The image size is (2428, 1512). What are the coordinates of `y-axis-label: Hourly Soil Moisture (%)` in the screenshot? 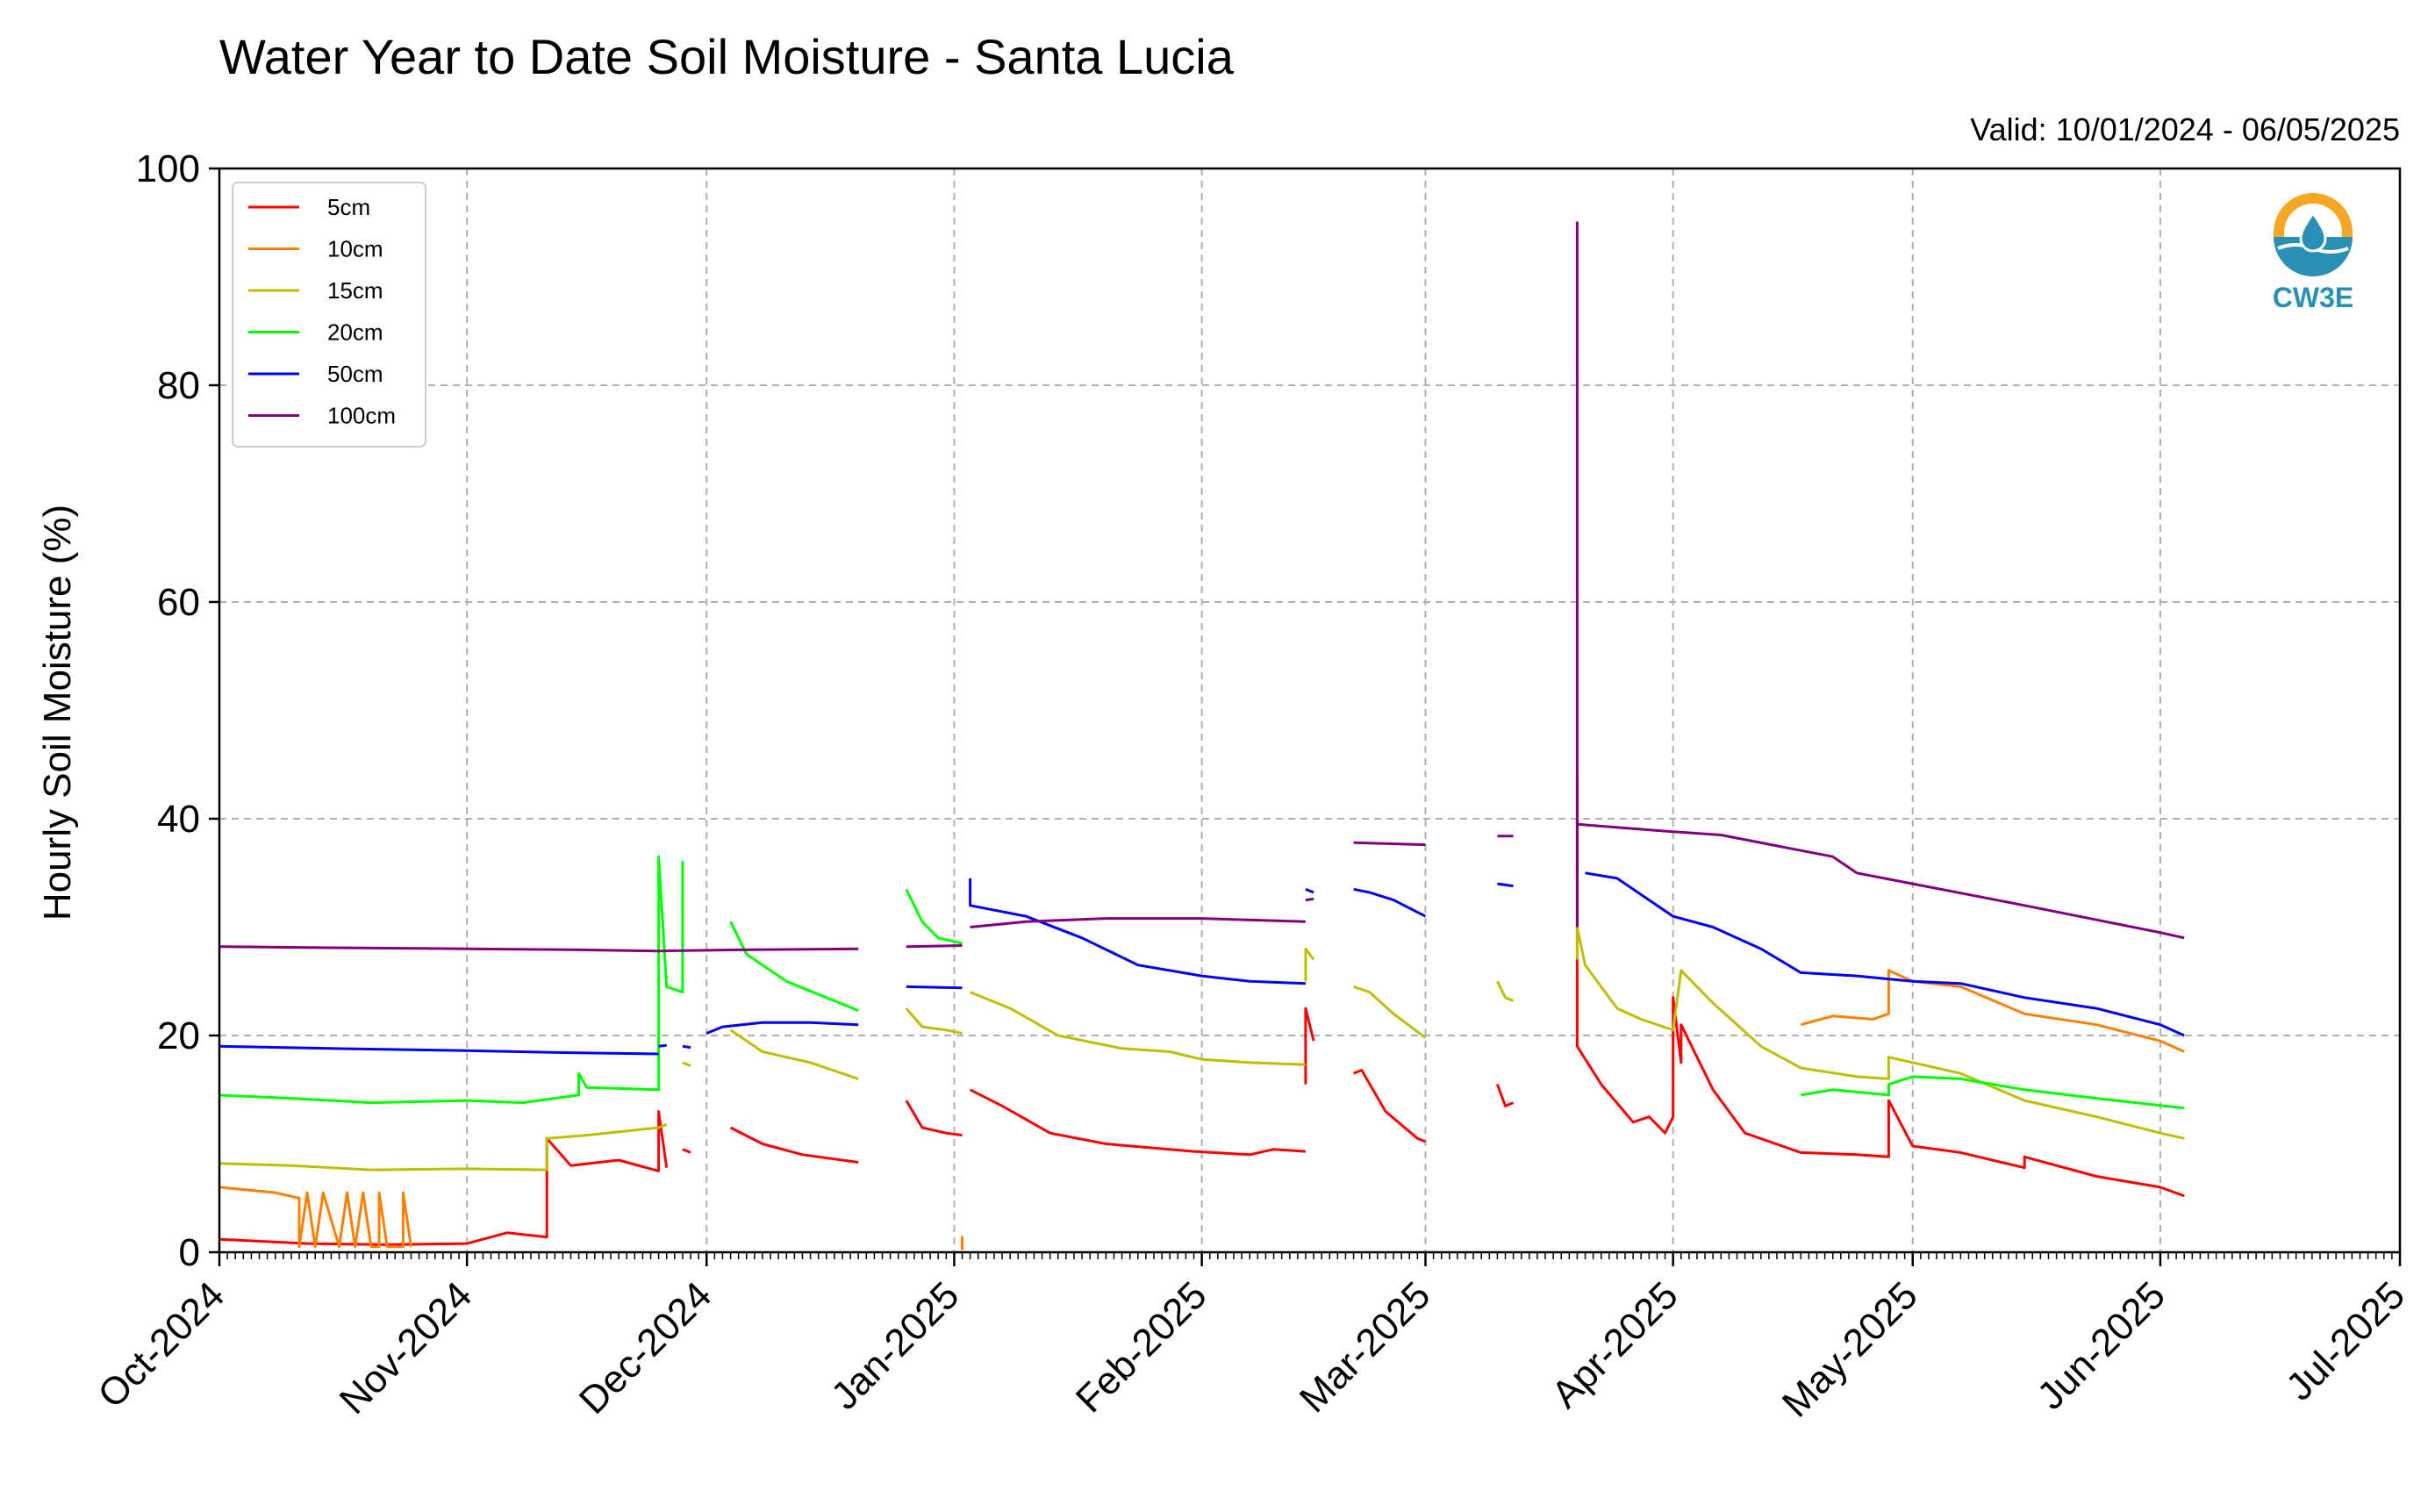 It's located at (57, 713).